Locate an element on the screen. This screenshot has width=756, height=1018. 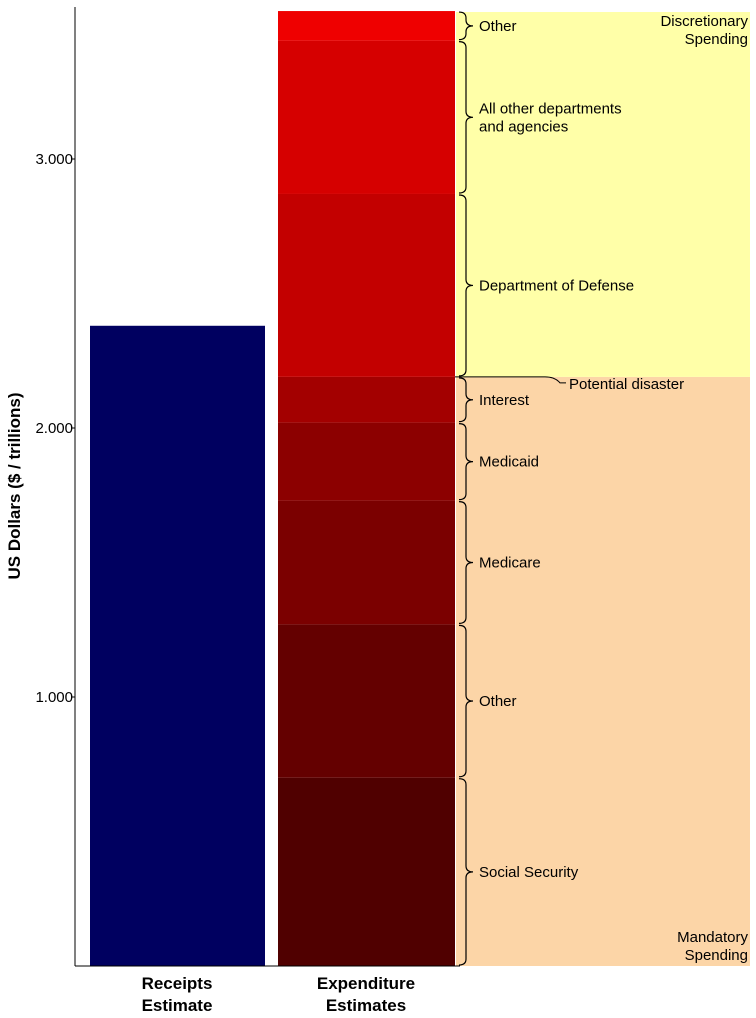
annotation-leader-line is located at coordinates (510, 380).